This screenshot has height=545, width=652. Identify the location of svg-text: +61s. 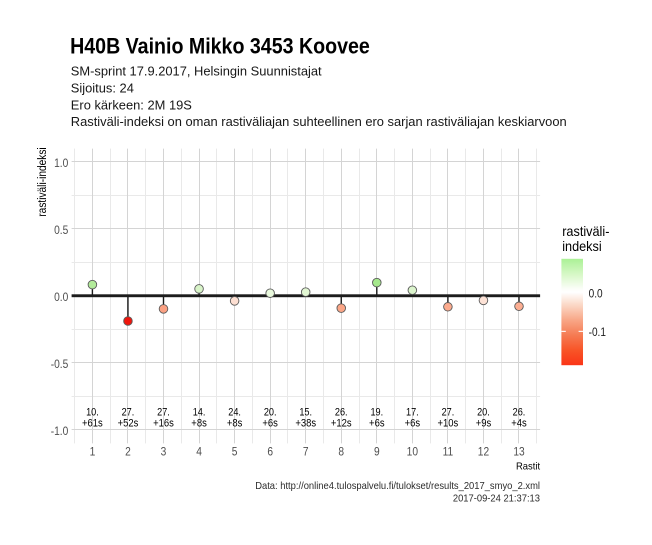
(92, 424).